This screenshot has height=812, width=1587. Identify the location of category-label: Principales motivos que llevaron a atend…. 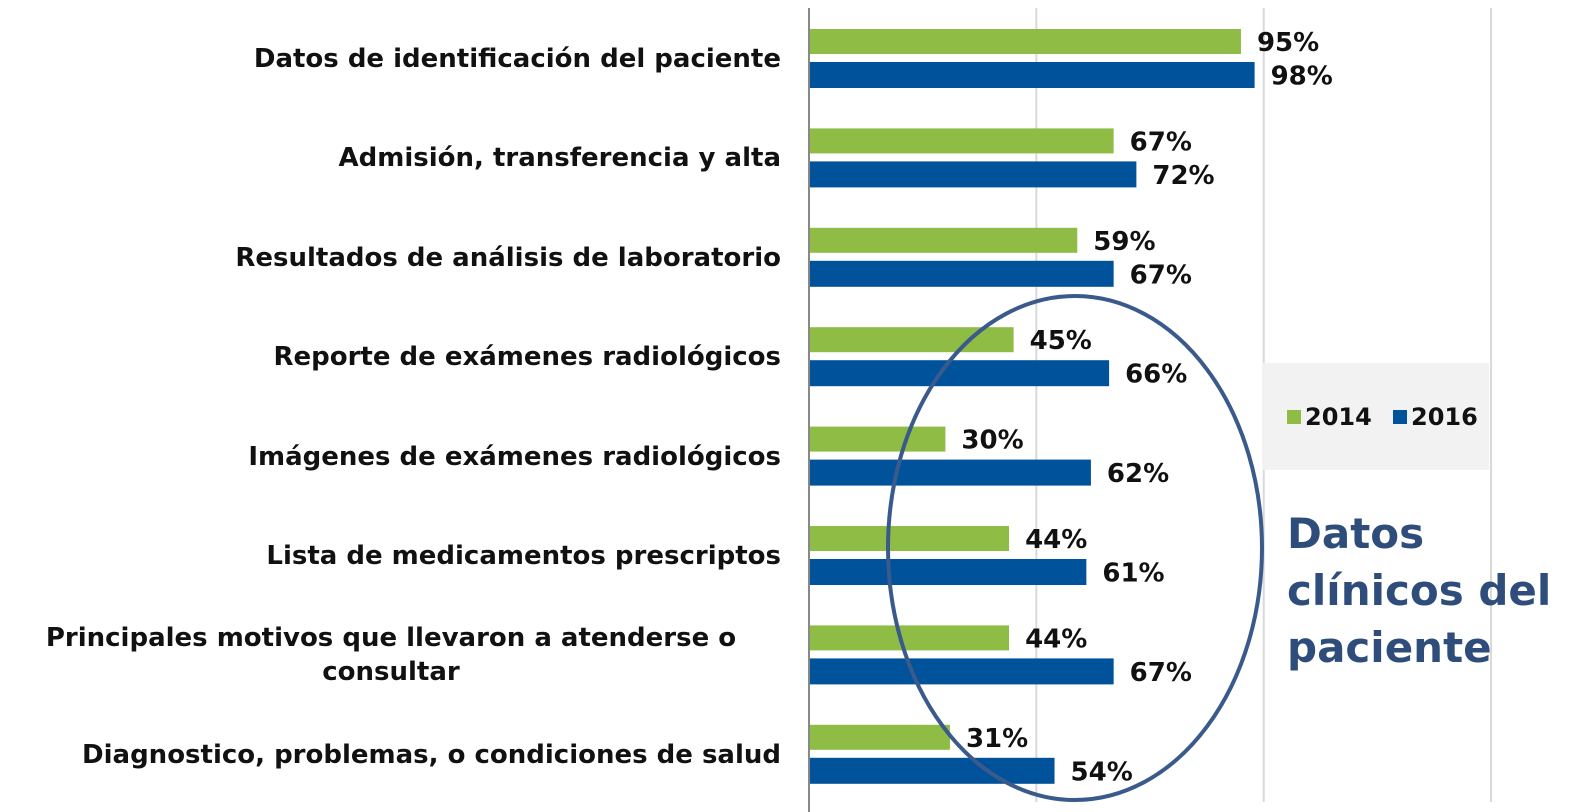
(391, 655).